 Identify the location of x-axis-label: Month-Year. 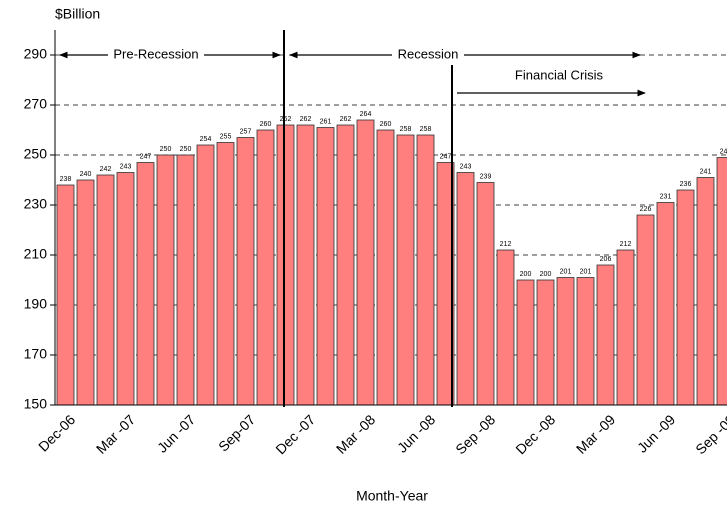
(392, 496).